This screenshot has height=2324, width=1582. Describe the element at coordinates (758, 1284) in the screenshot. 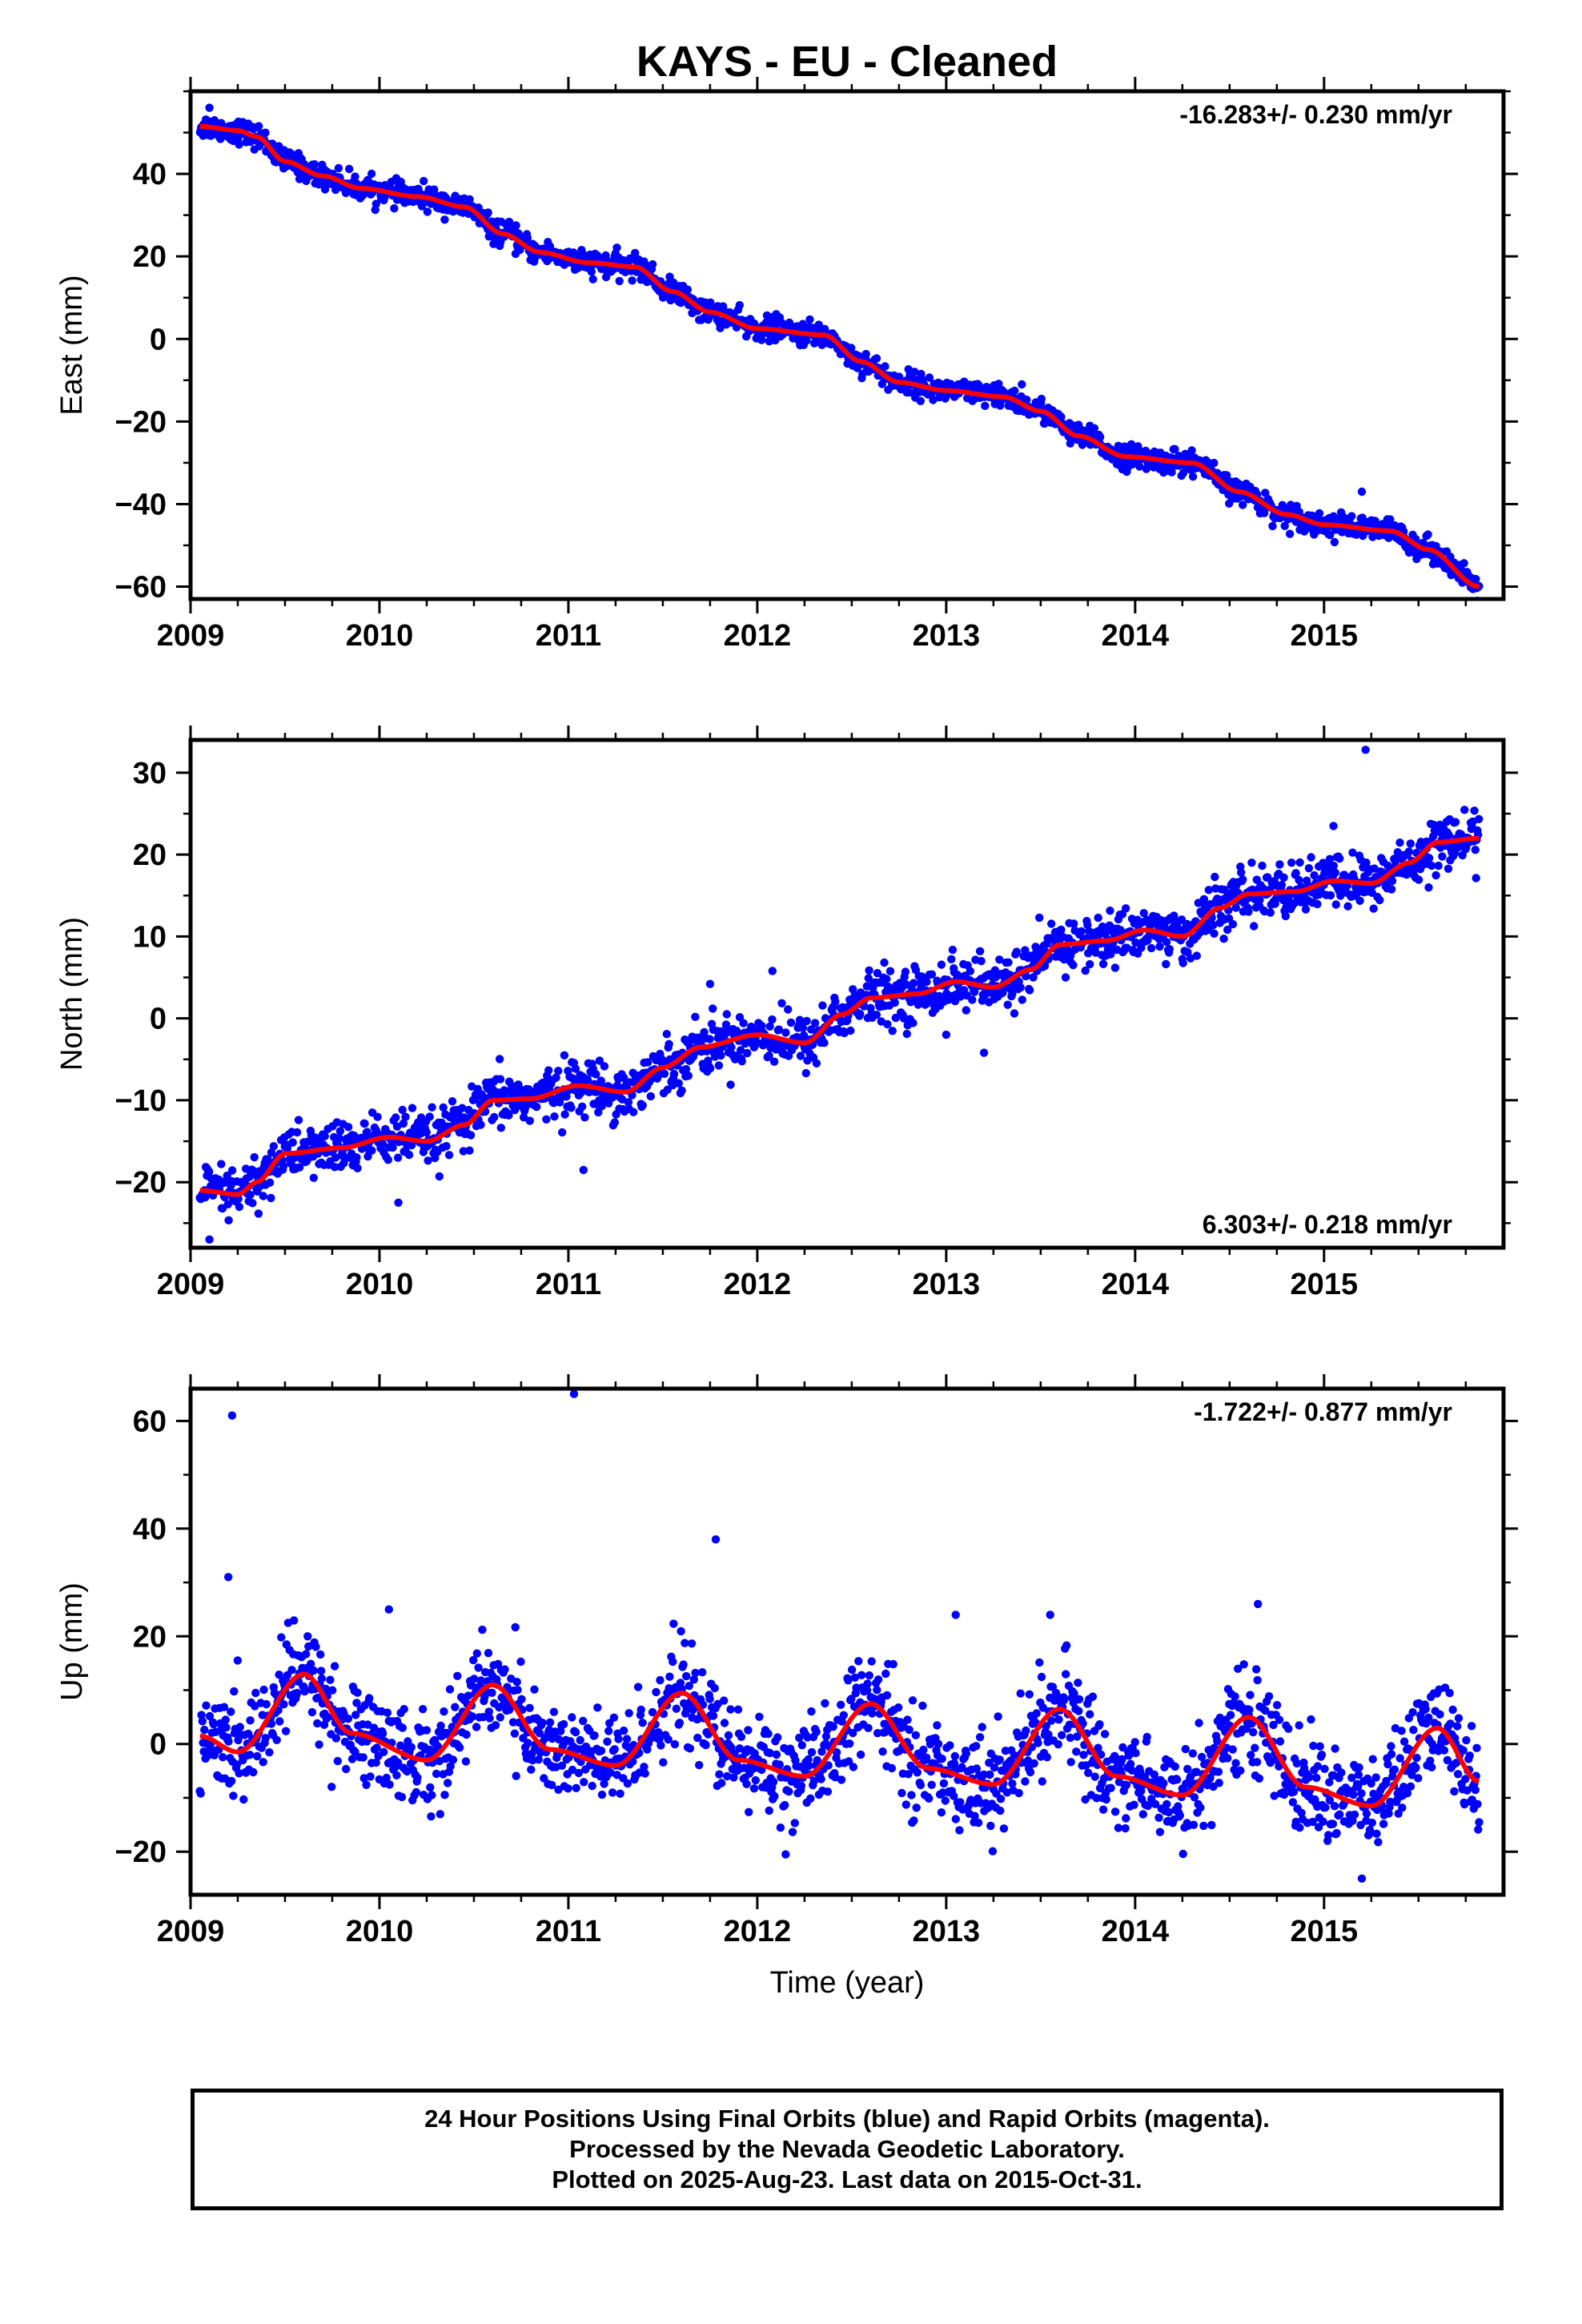

I see `x-tick-label: 2012` at that location.